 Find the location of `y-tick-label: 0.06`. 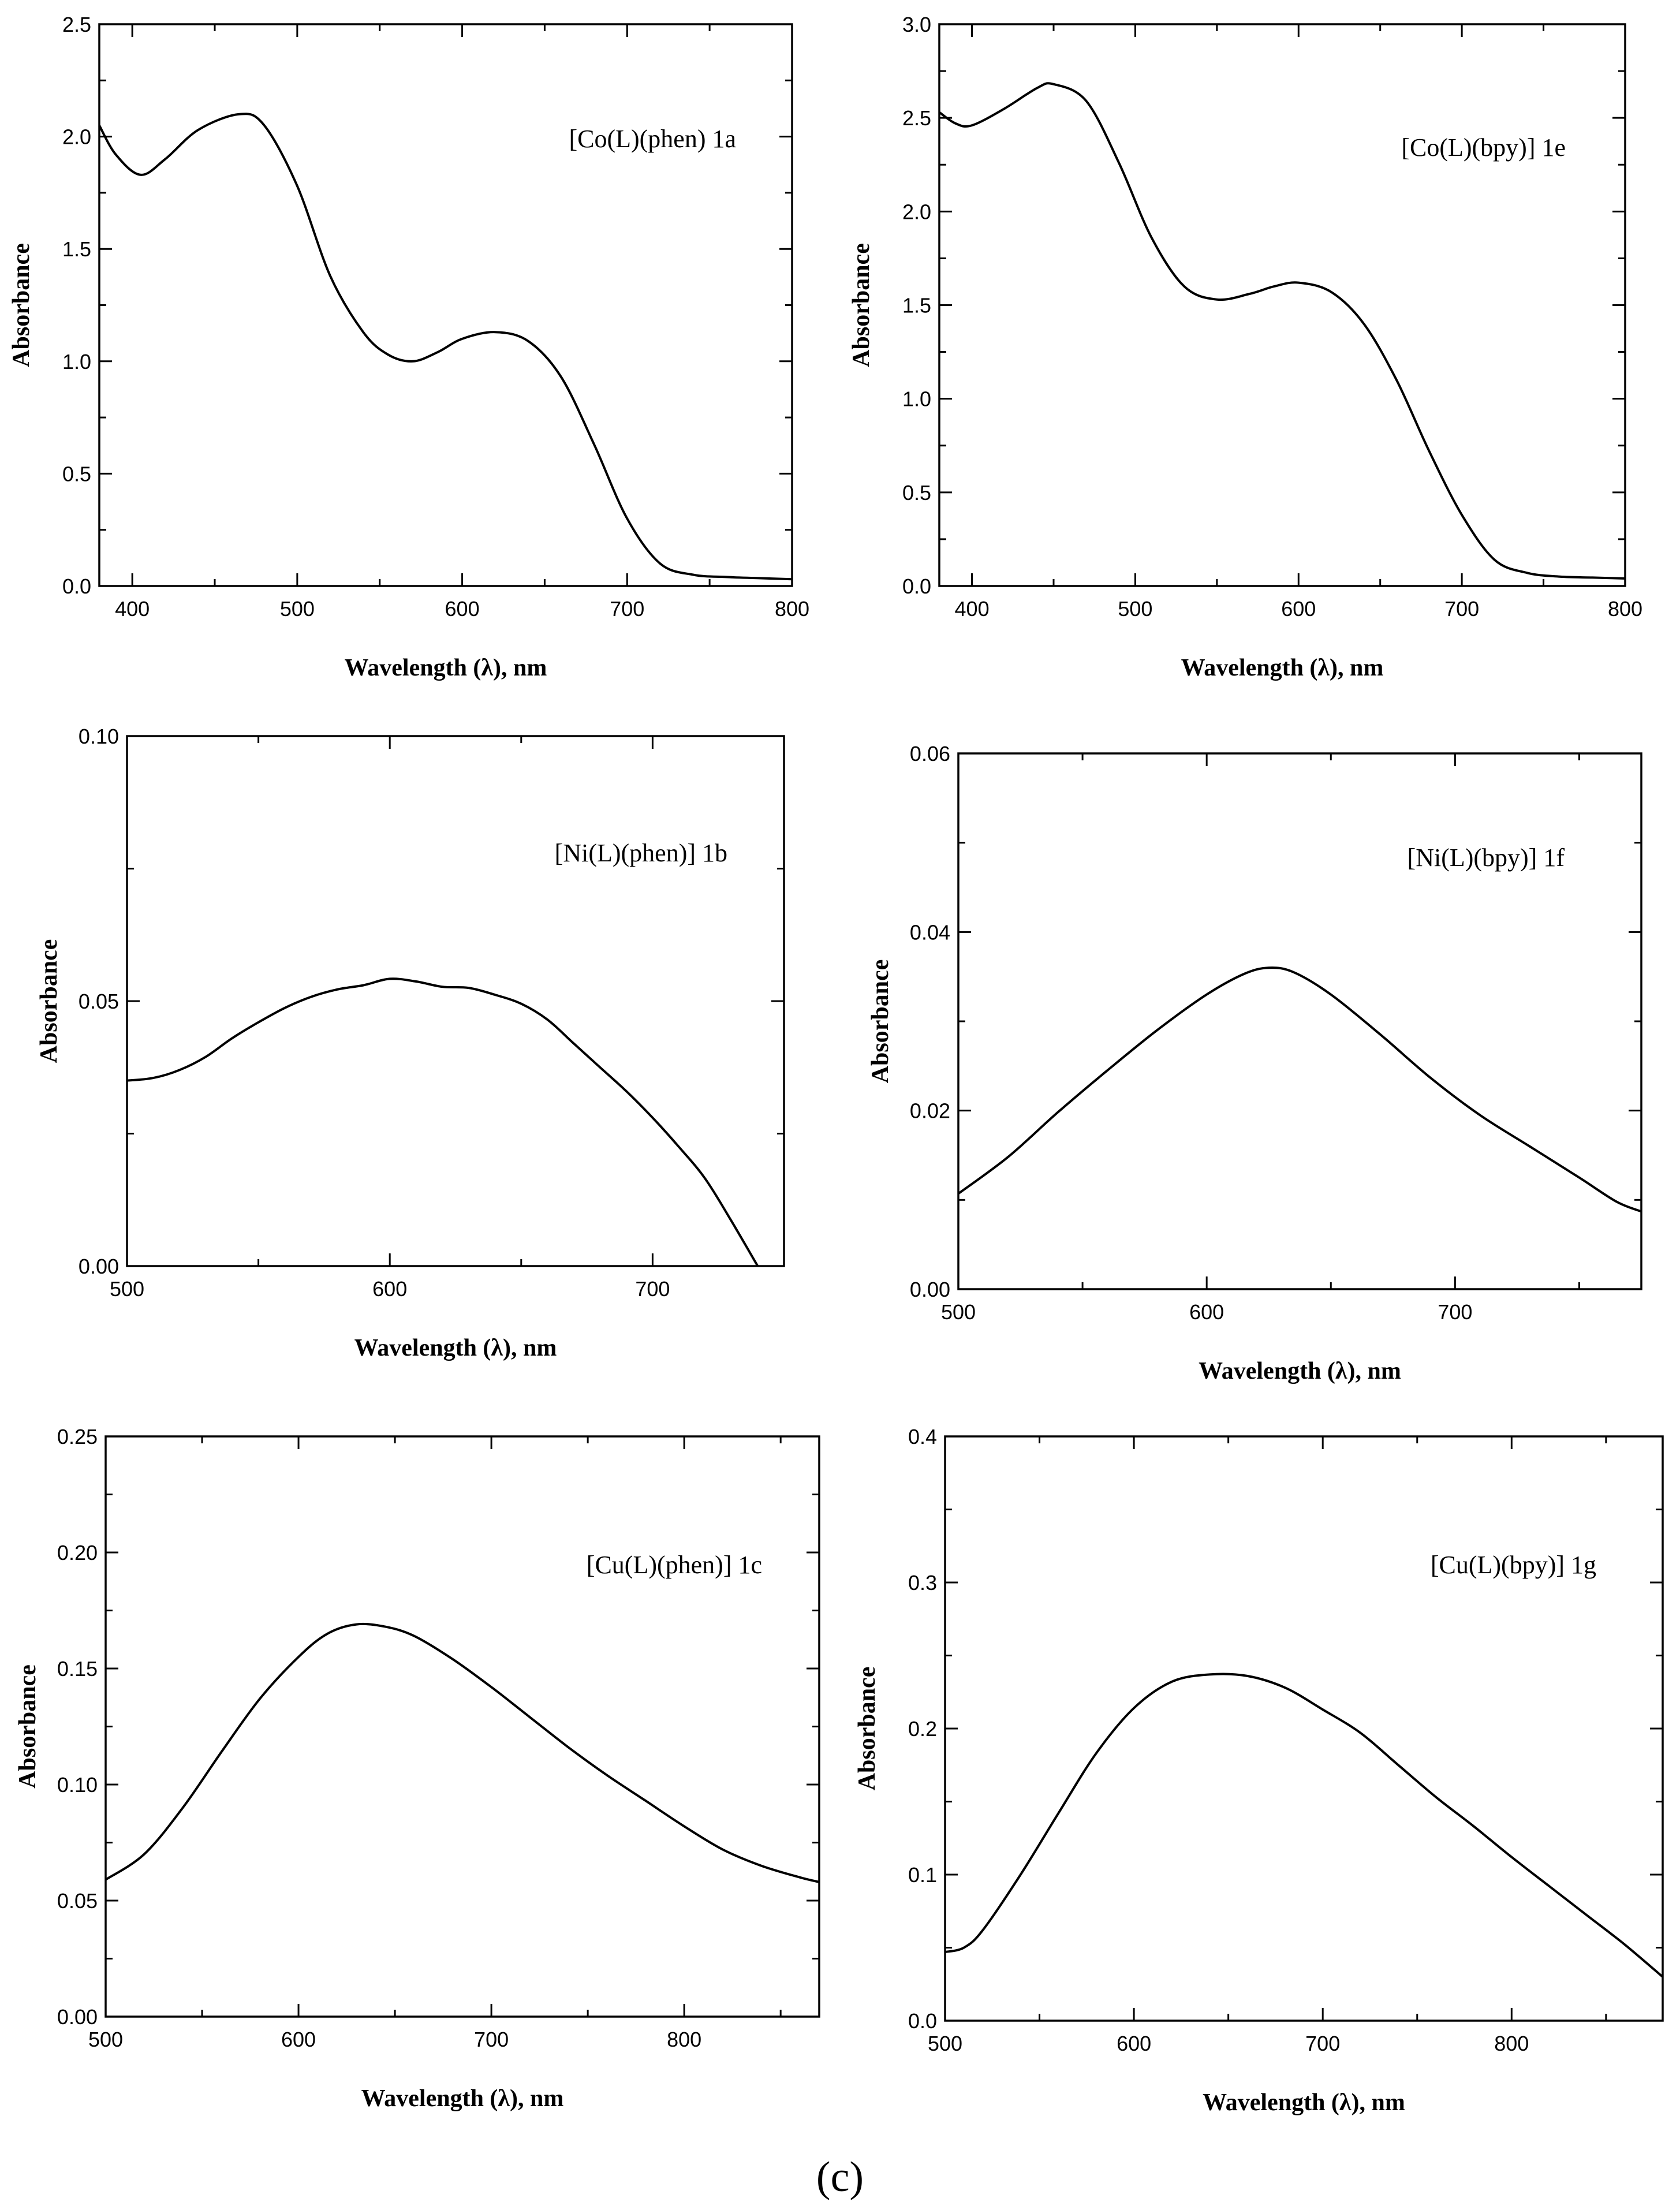

y-tick-label: 0.06 is located at coordinates (930, 754).